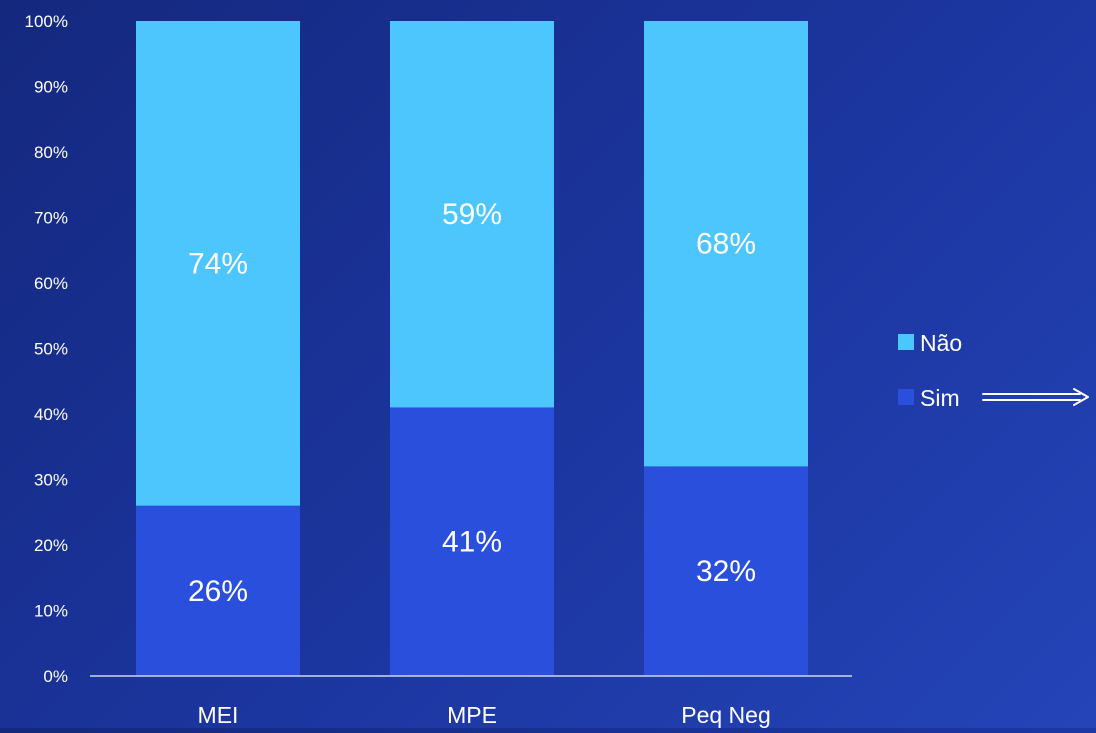  Describe the element at coordinates (51, 414) in the screenshot. I see `y-tick-label: 40%` at that location.